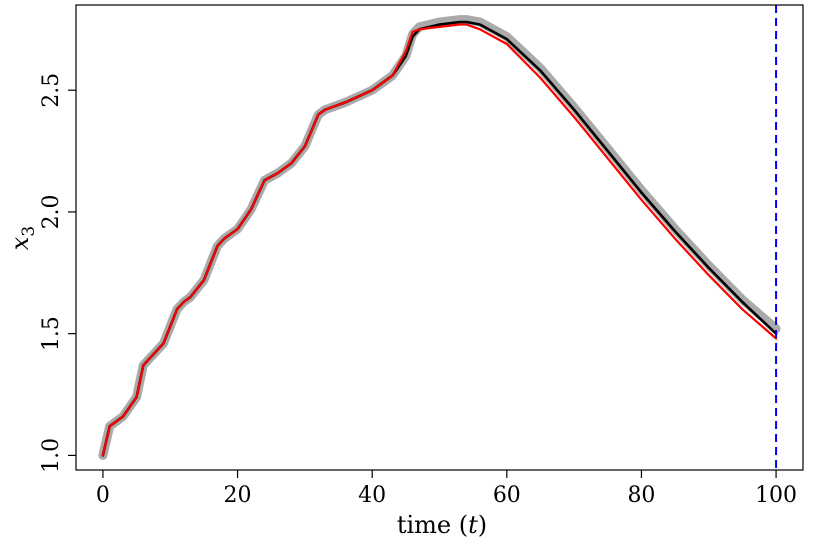 This screenshot has width=814, height=543. I want to click on y-axis-label: x3, so click(22, 238).